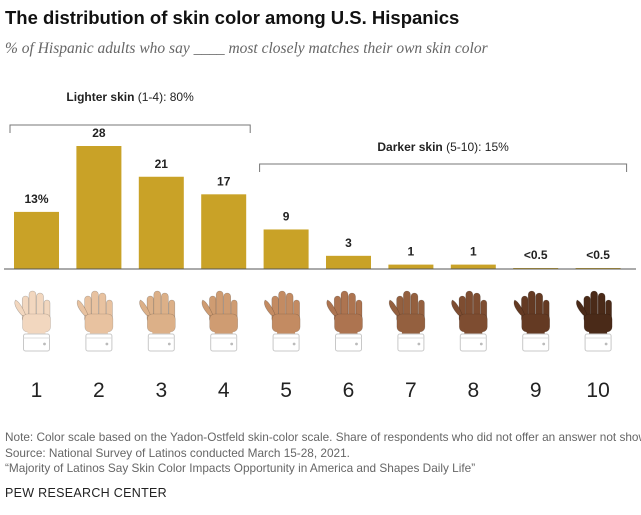  Describe the element at coordinates (36, 199) in the screenshot. I see `bar-value-label: 13%` at that location.